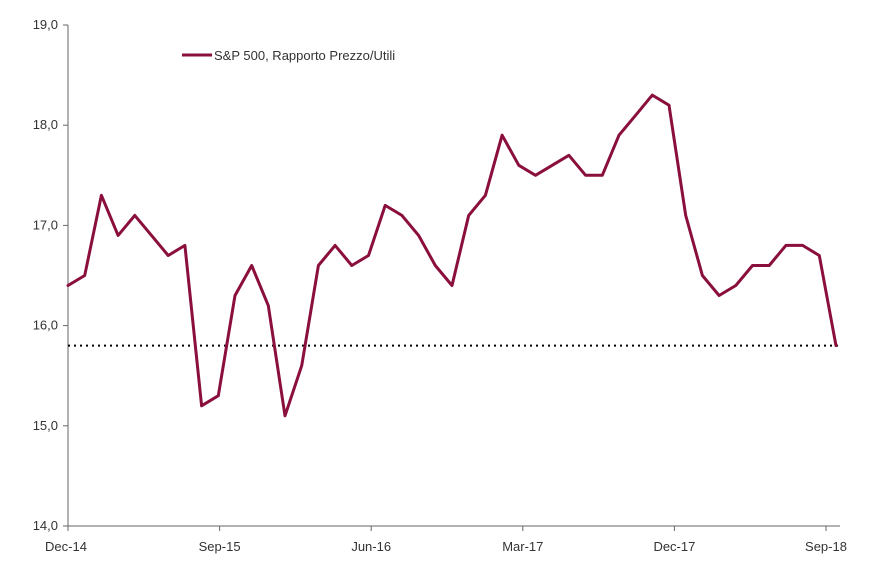 Image resolution: width=877 pixels, height=586 pixels. I want to click on y-tick-label: 17,0, so click(45, 224).